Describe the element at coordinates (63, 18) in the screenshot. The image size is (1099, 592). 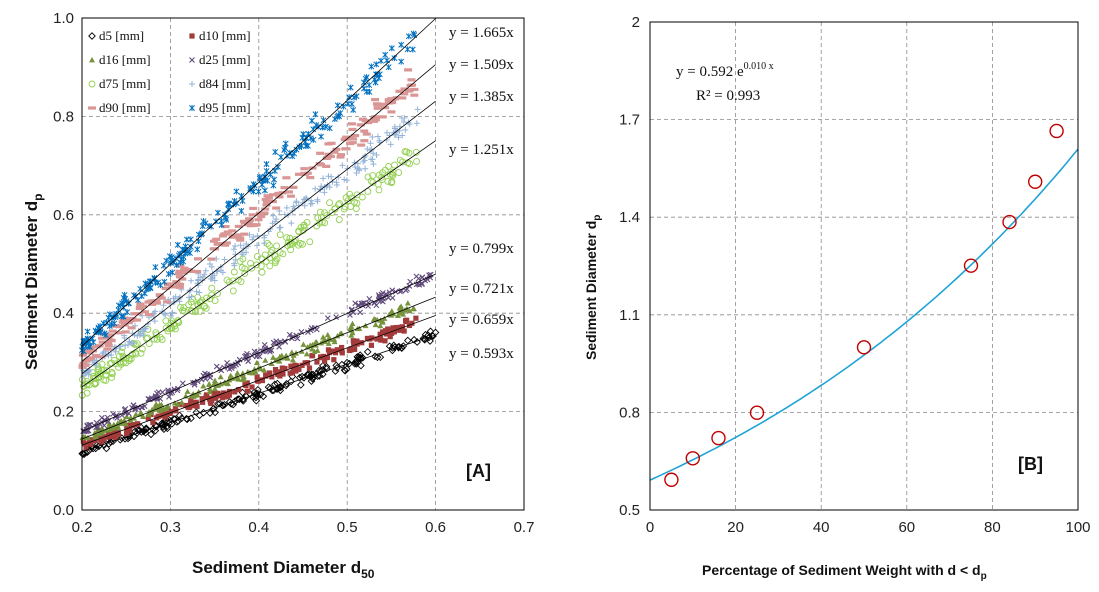
I see `y-tick-label: 1.0` at that location.